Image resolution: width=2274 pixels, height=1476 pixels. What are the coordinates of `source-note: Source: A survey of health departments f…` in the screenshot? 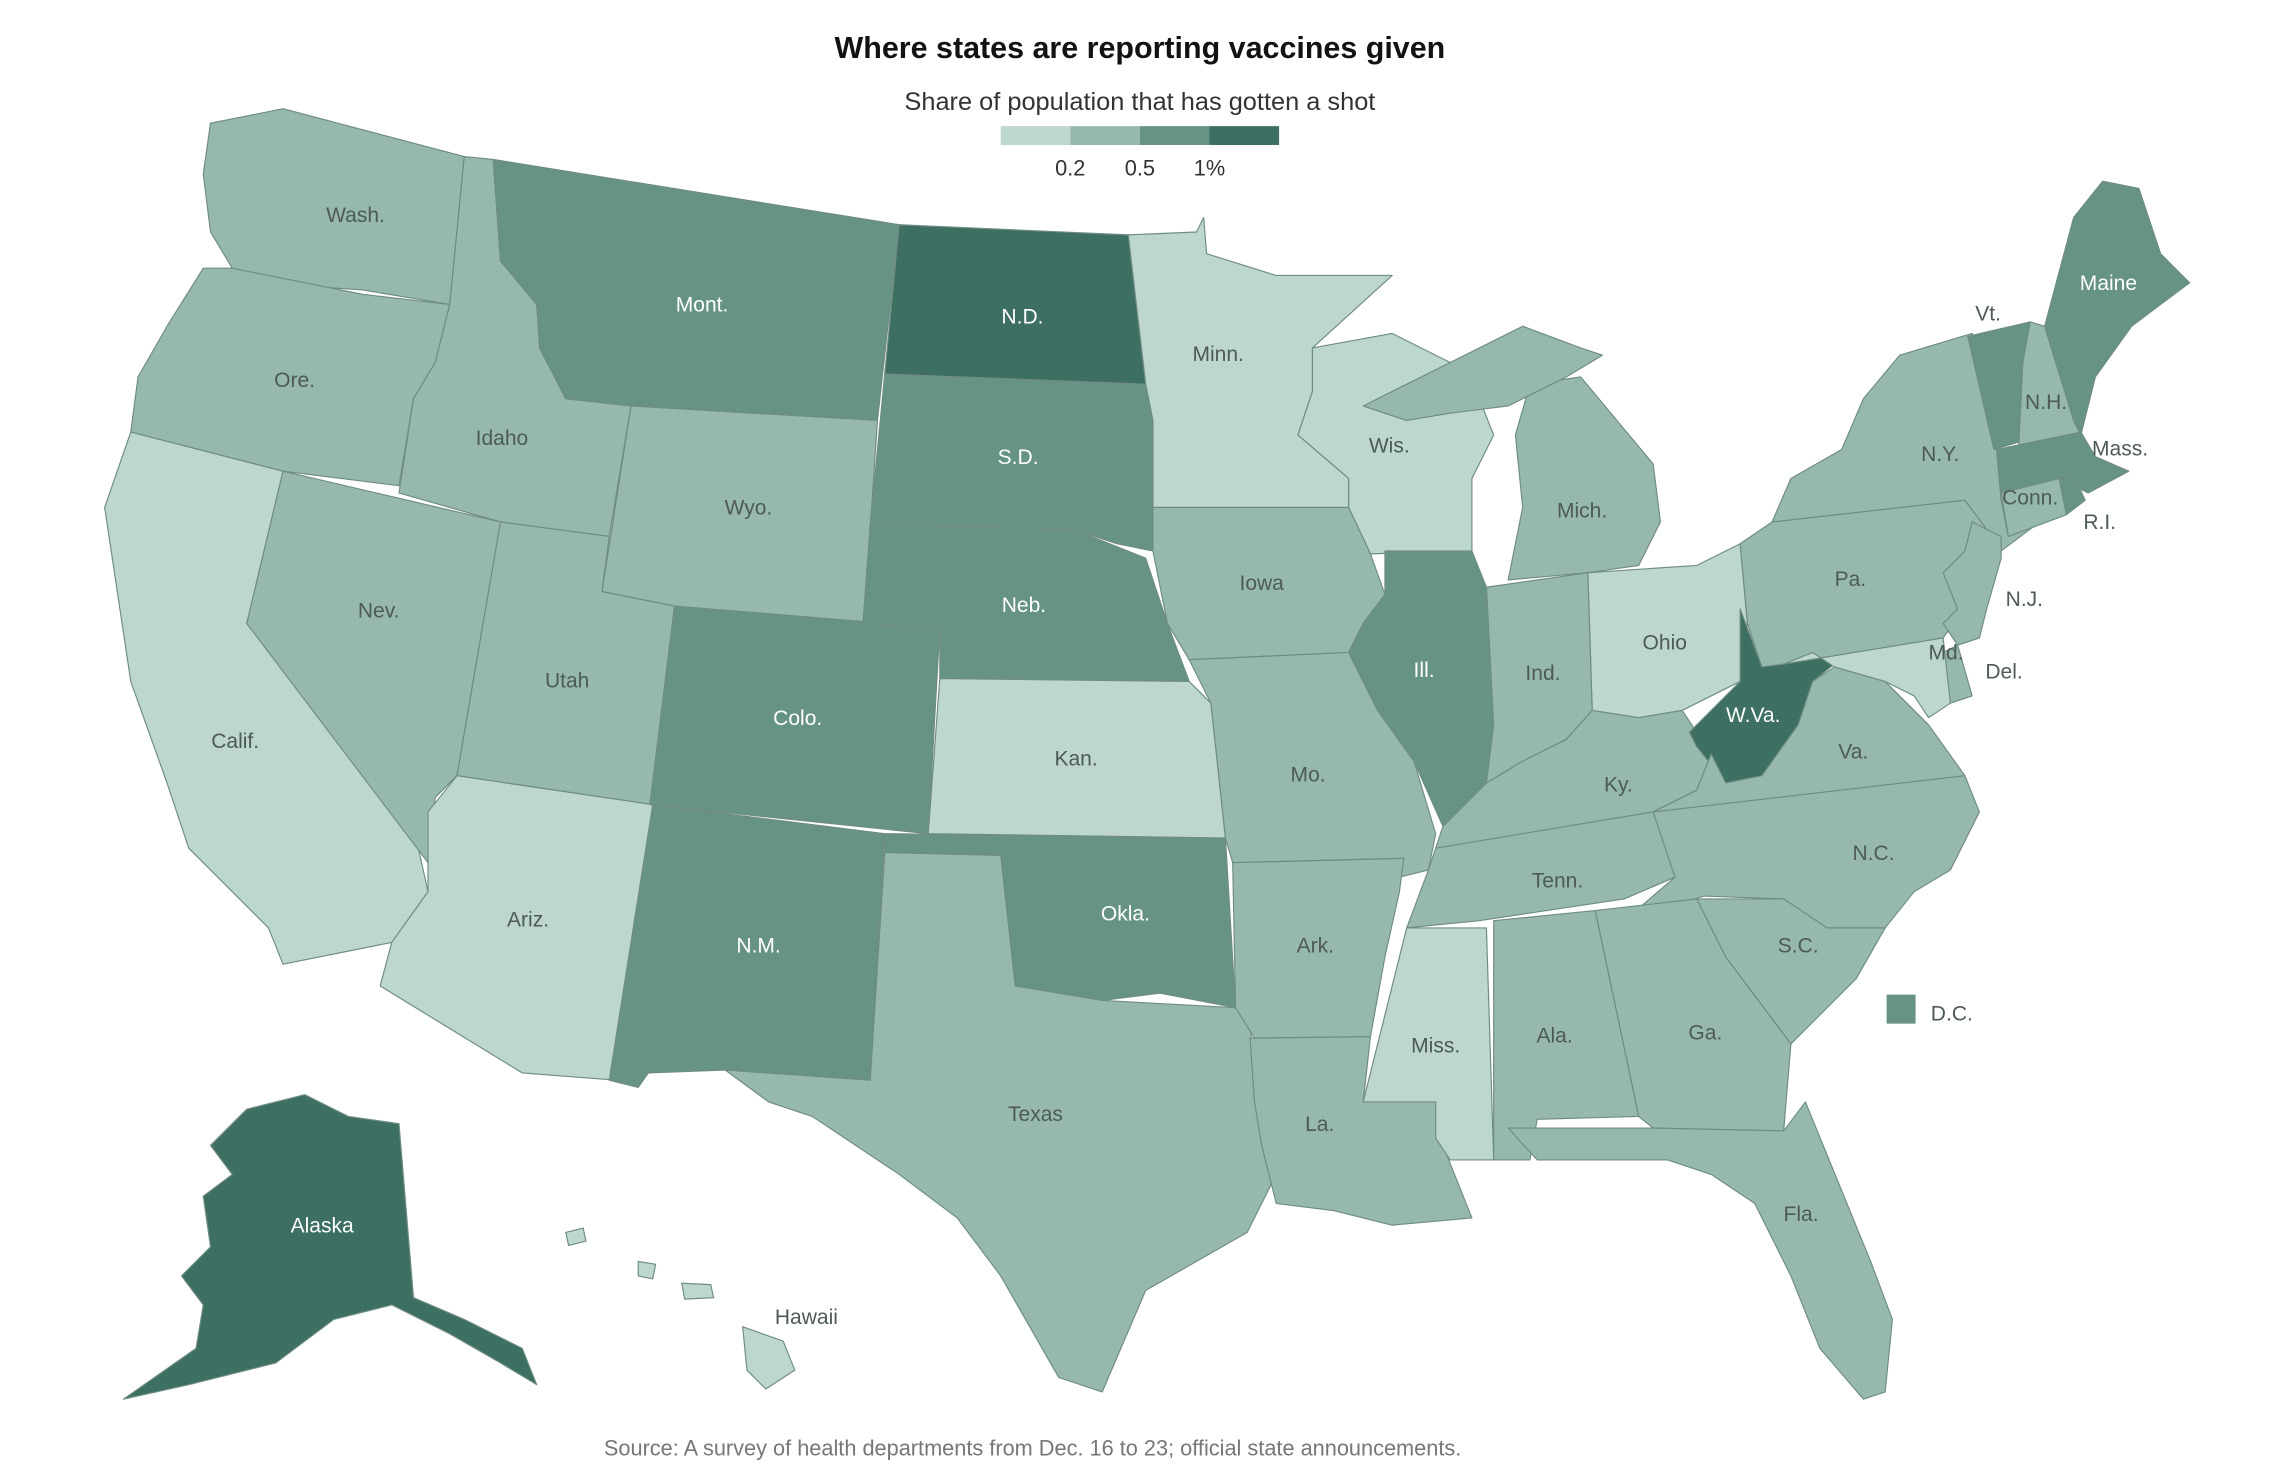 It's located at (1032, 1448).